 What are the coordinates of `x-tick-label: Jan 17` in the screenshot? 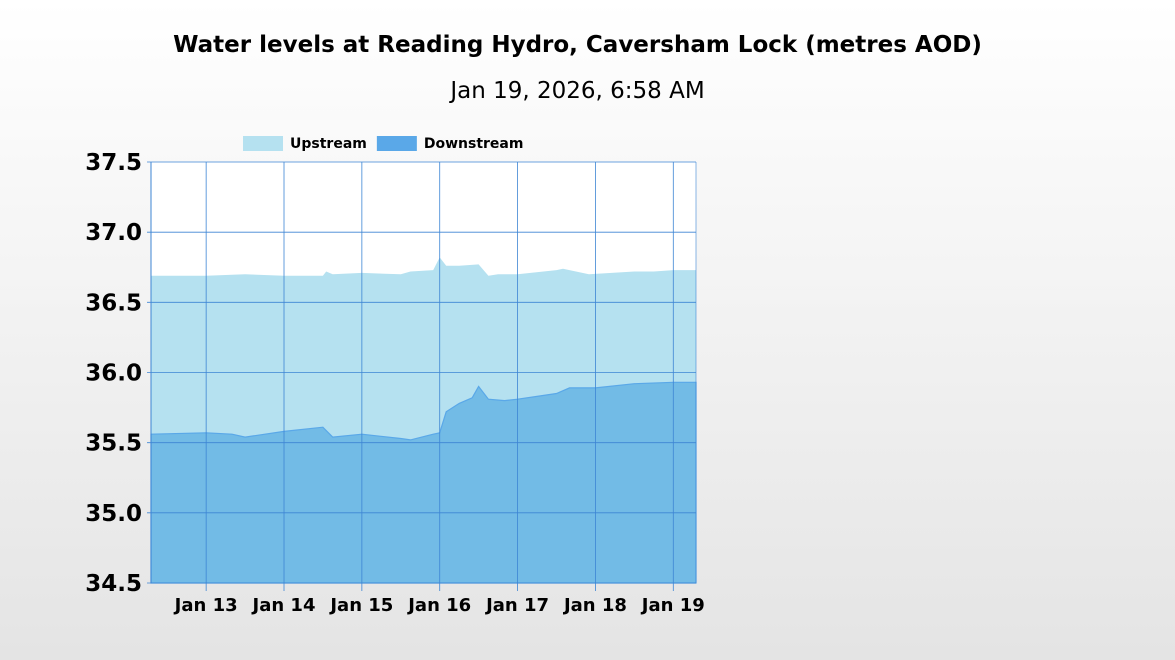 It's located at (516, 605).